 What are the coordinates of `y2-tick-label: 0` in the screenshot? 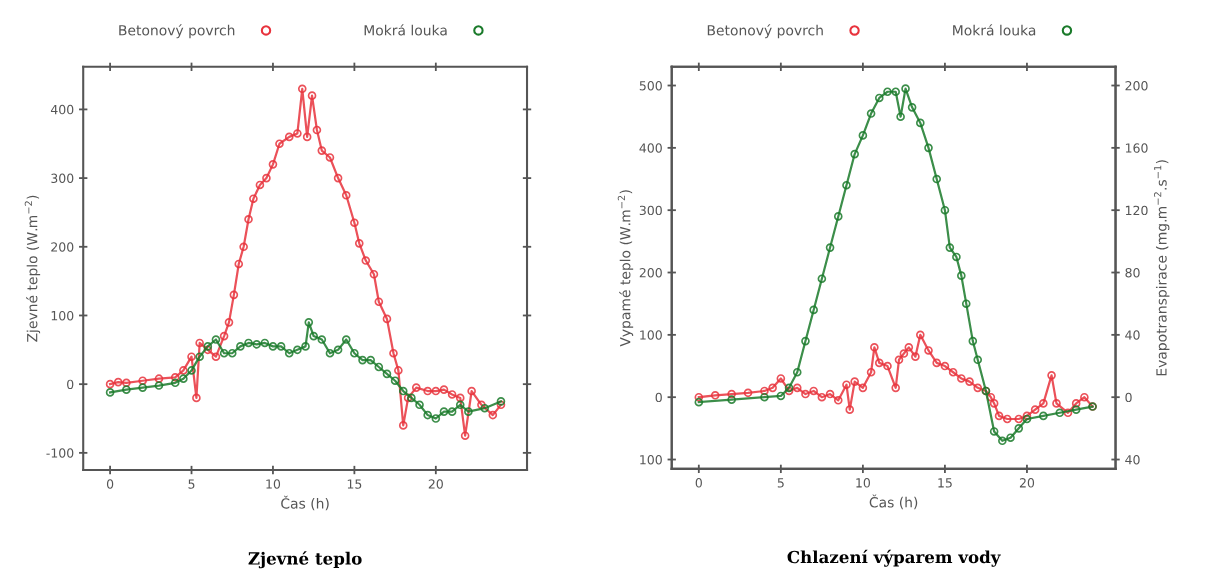 It's located at (1128, 397).